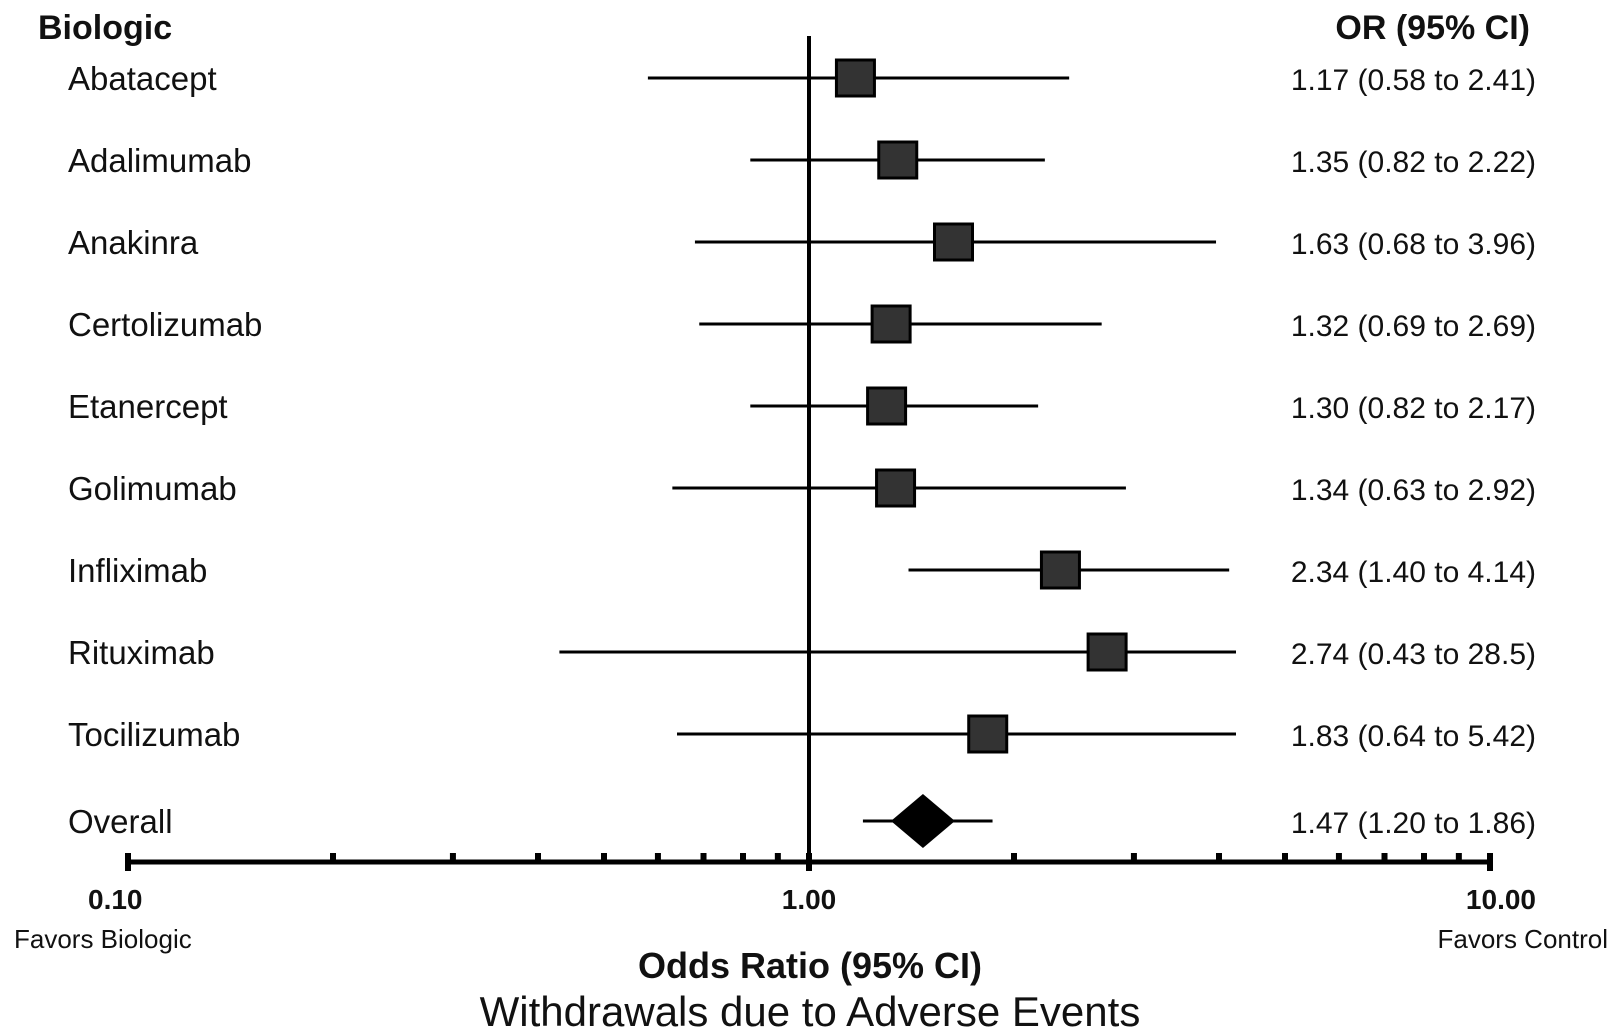  Describe the element at coordinates (802, 570) in the screenshot. I see `forest-row: Infliximab 2.34 (1.40 to 4.14)` at that location.